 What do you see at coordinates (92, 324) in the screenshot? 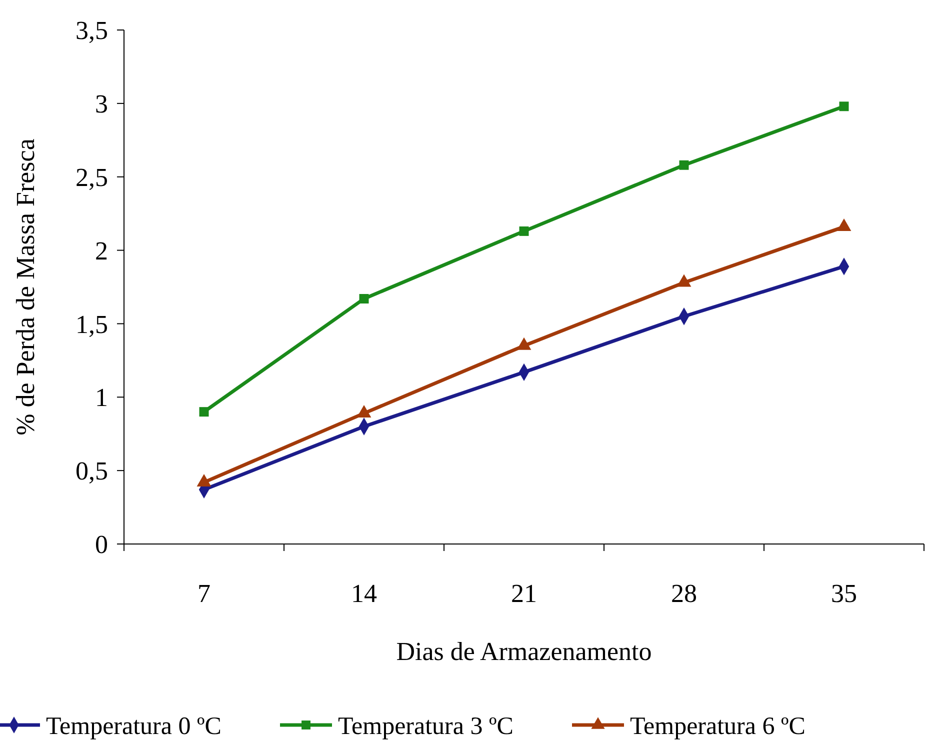
I see `y-tick-label: 1,5` at bounding box center [92, 324].